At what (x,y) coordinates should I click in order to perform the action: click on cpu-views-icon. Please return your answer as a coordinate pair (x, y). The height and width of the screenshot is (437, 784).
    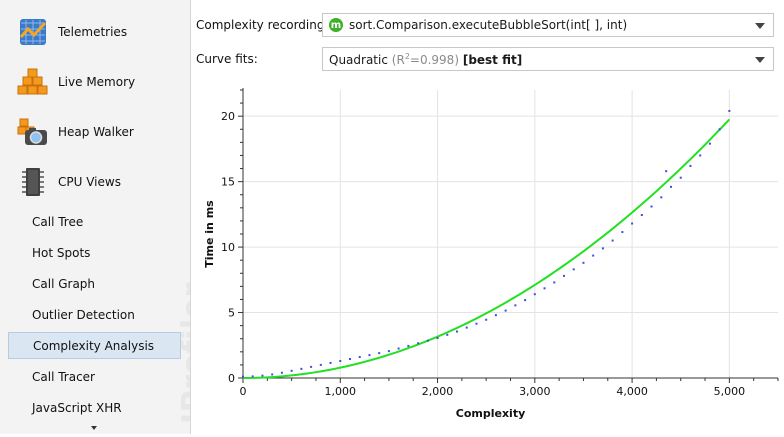
    Looking at the image, I should click on (33, 182).